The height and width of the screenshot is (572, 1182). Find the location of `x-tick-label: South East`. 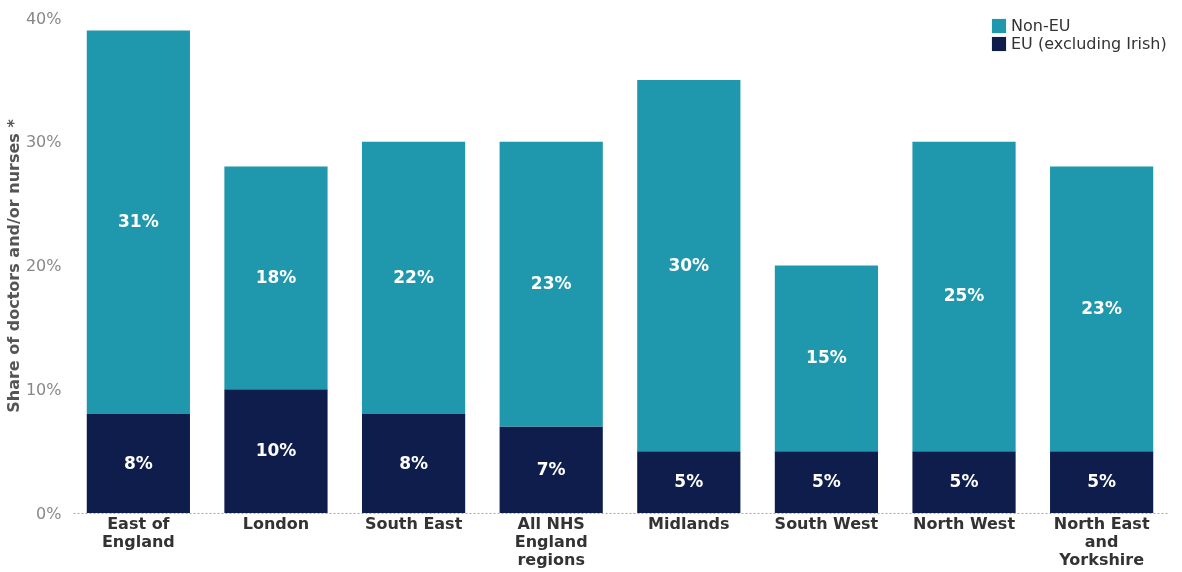

x-tick-label: South East is located at coordinates (413, 523).